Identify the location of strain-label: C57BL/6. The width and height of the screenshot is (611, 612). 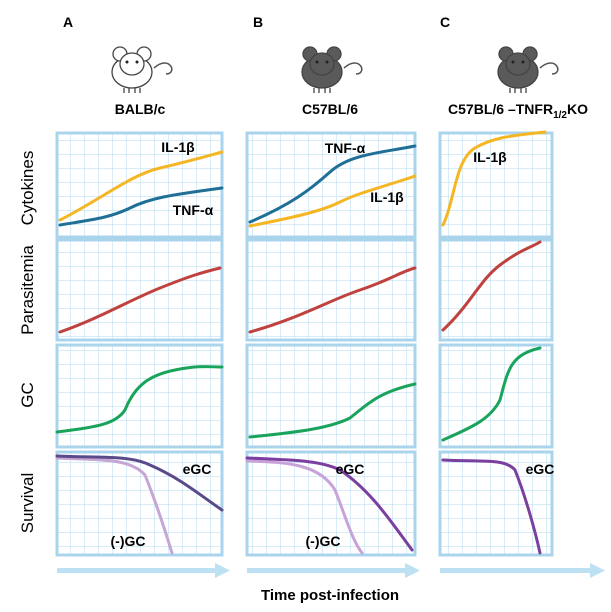
(330, 109).